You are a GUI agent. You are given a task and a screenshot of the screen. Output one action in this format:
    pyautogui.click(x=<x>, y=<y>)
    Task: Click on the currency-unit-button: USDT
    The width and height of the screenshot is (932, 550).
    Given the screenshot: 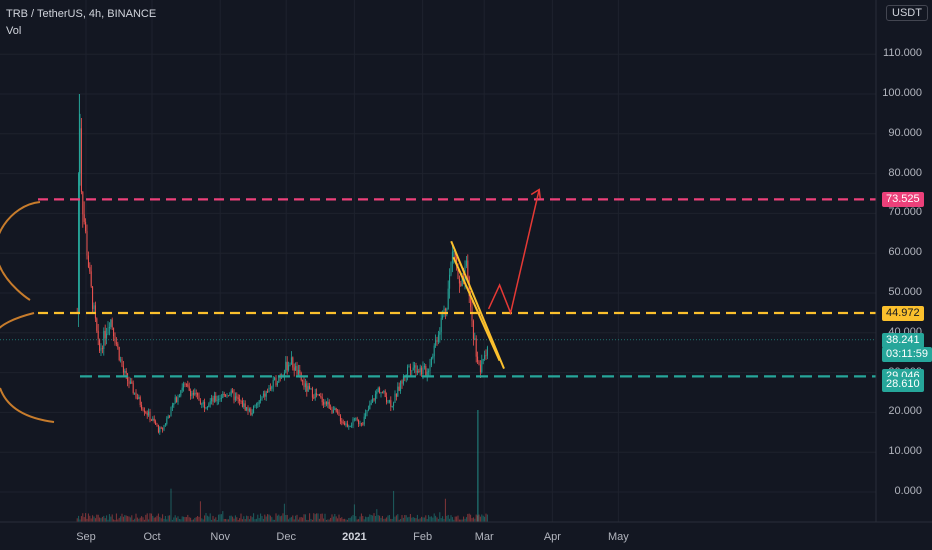 What is the action you would take?
    pyautogui.click(x=907, y=13)
    